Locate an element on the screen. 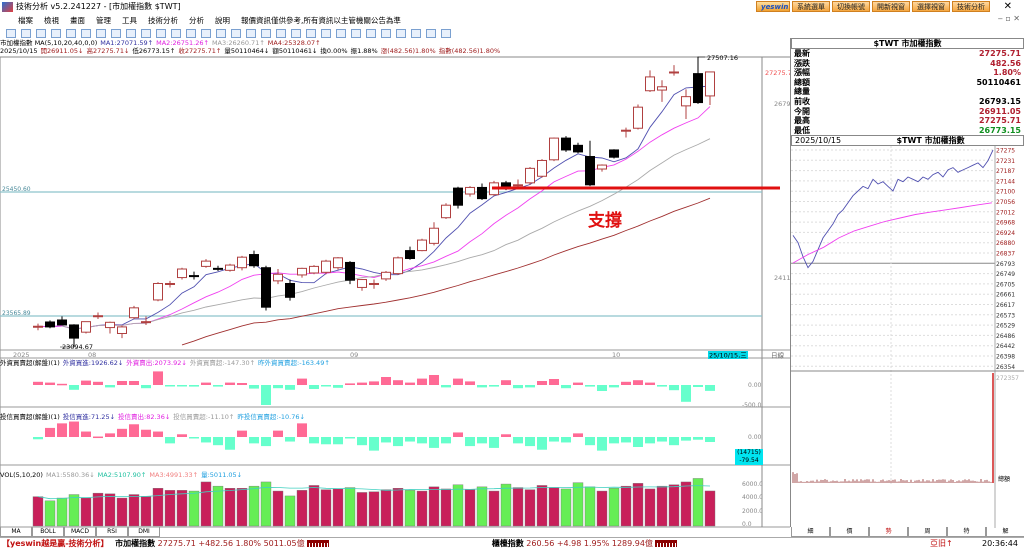 The height and width of the screenshot is (550, 1024). tab-boll: BOLL is located at coordinates (48, 532).